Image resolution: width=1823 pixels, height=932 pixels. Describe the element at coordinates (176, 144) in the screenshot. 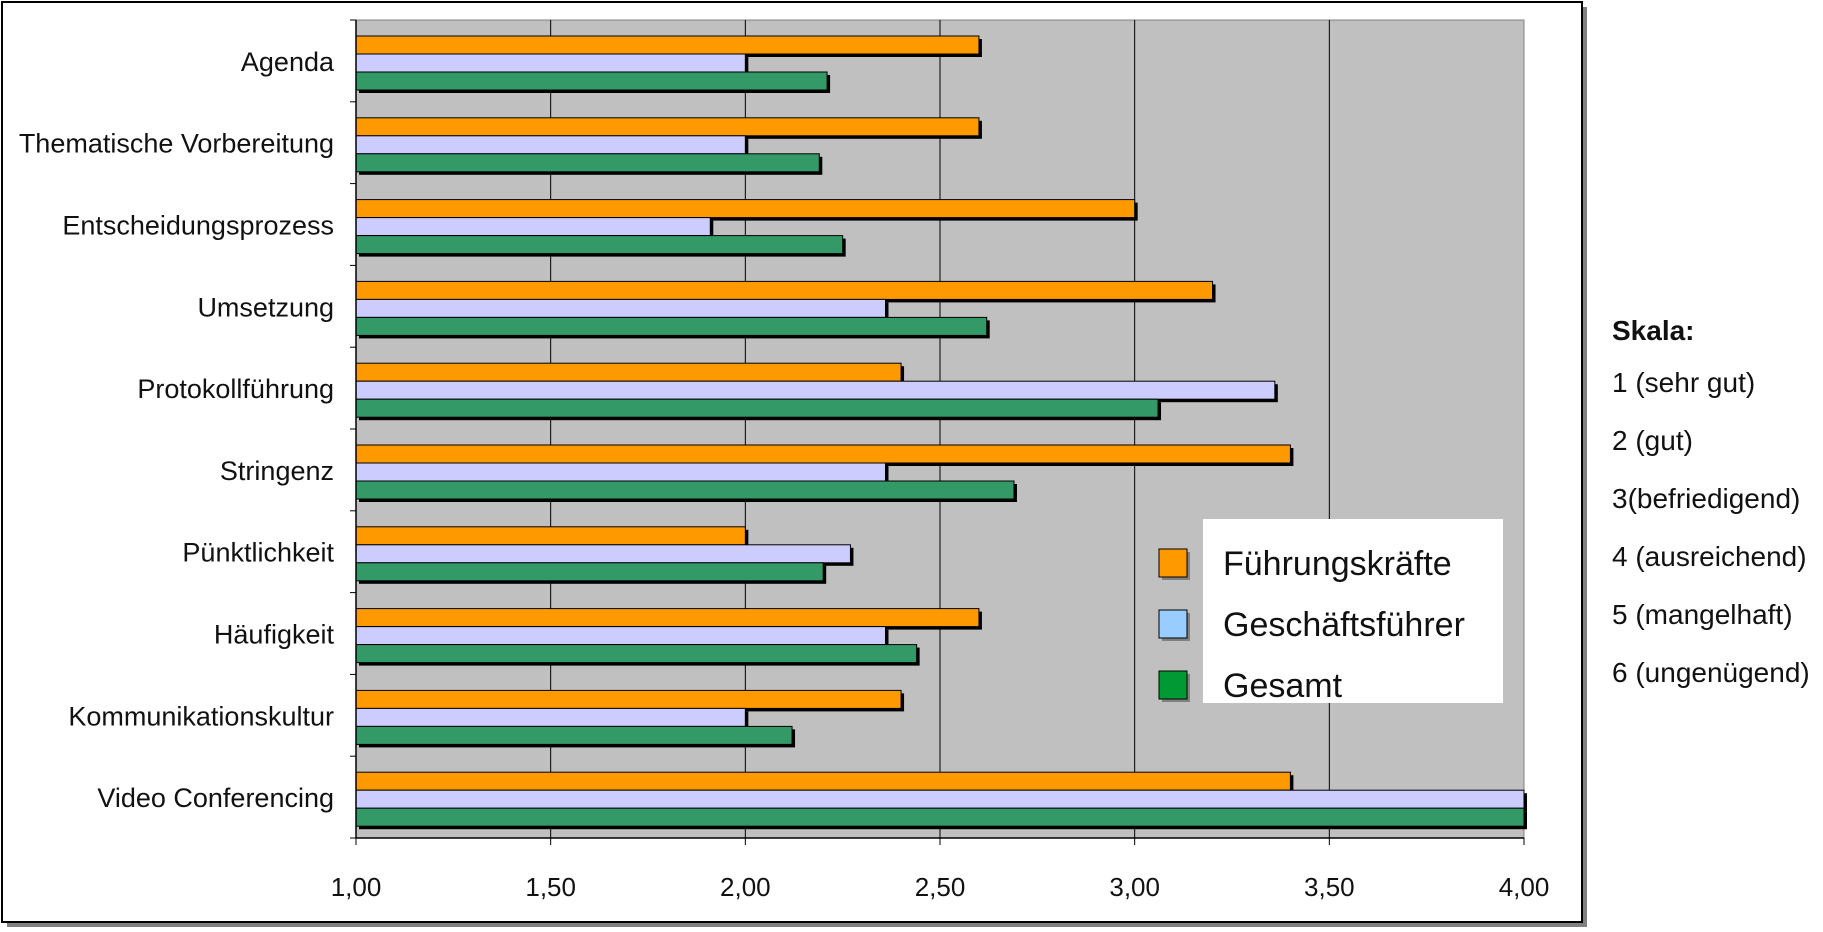

I see `category-label: Thematische Vorbereitung` at that location.